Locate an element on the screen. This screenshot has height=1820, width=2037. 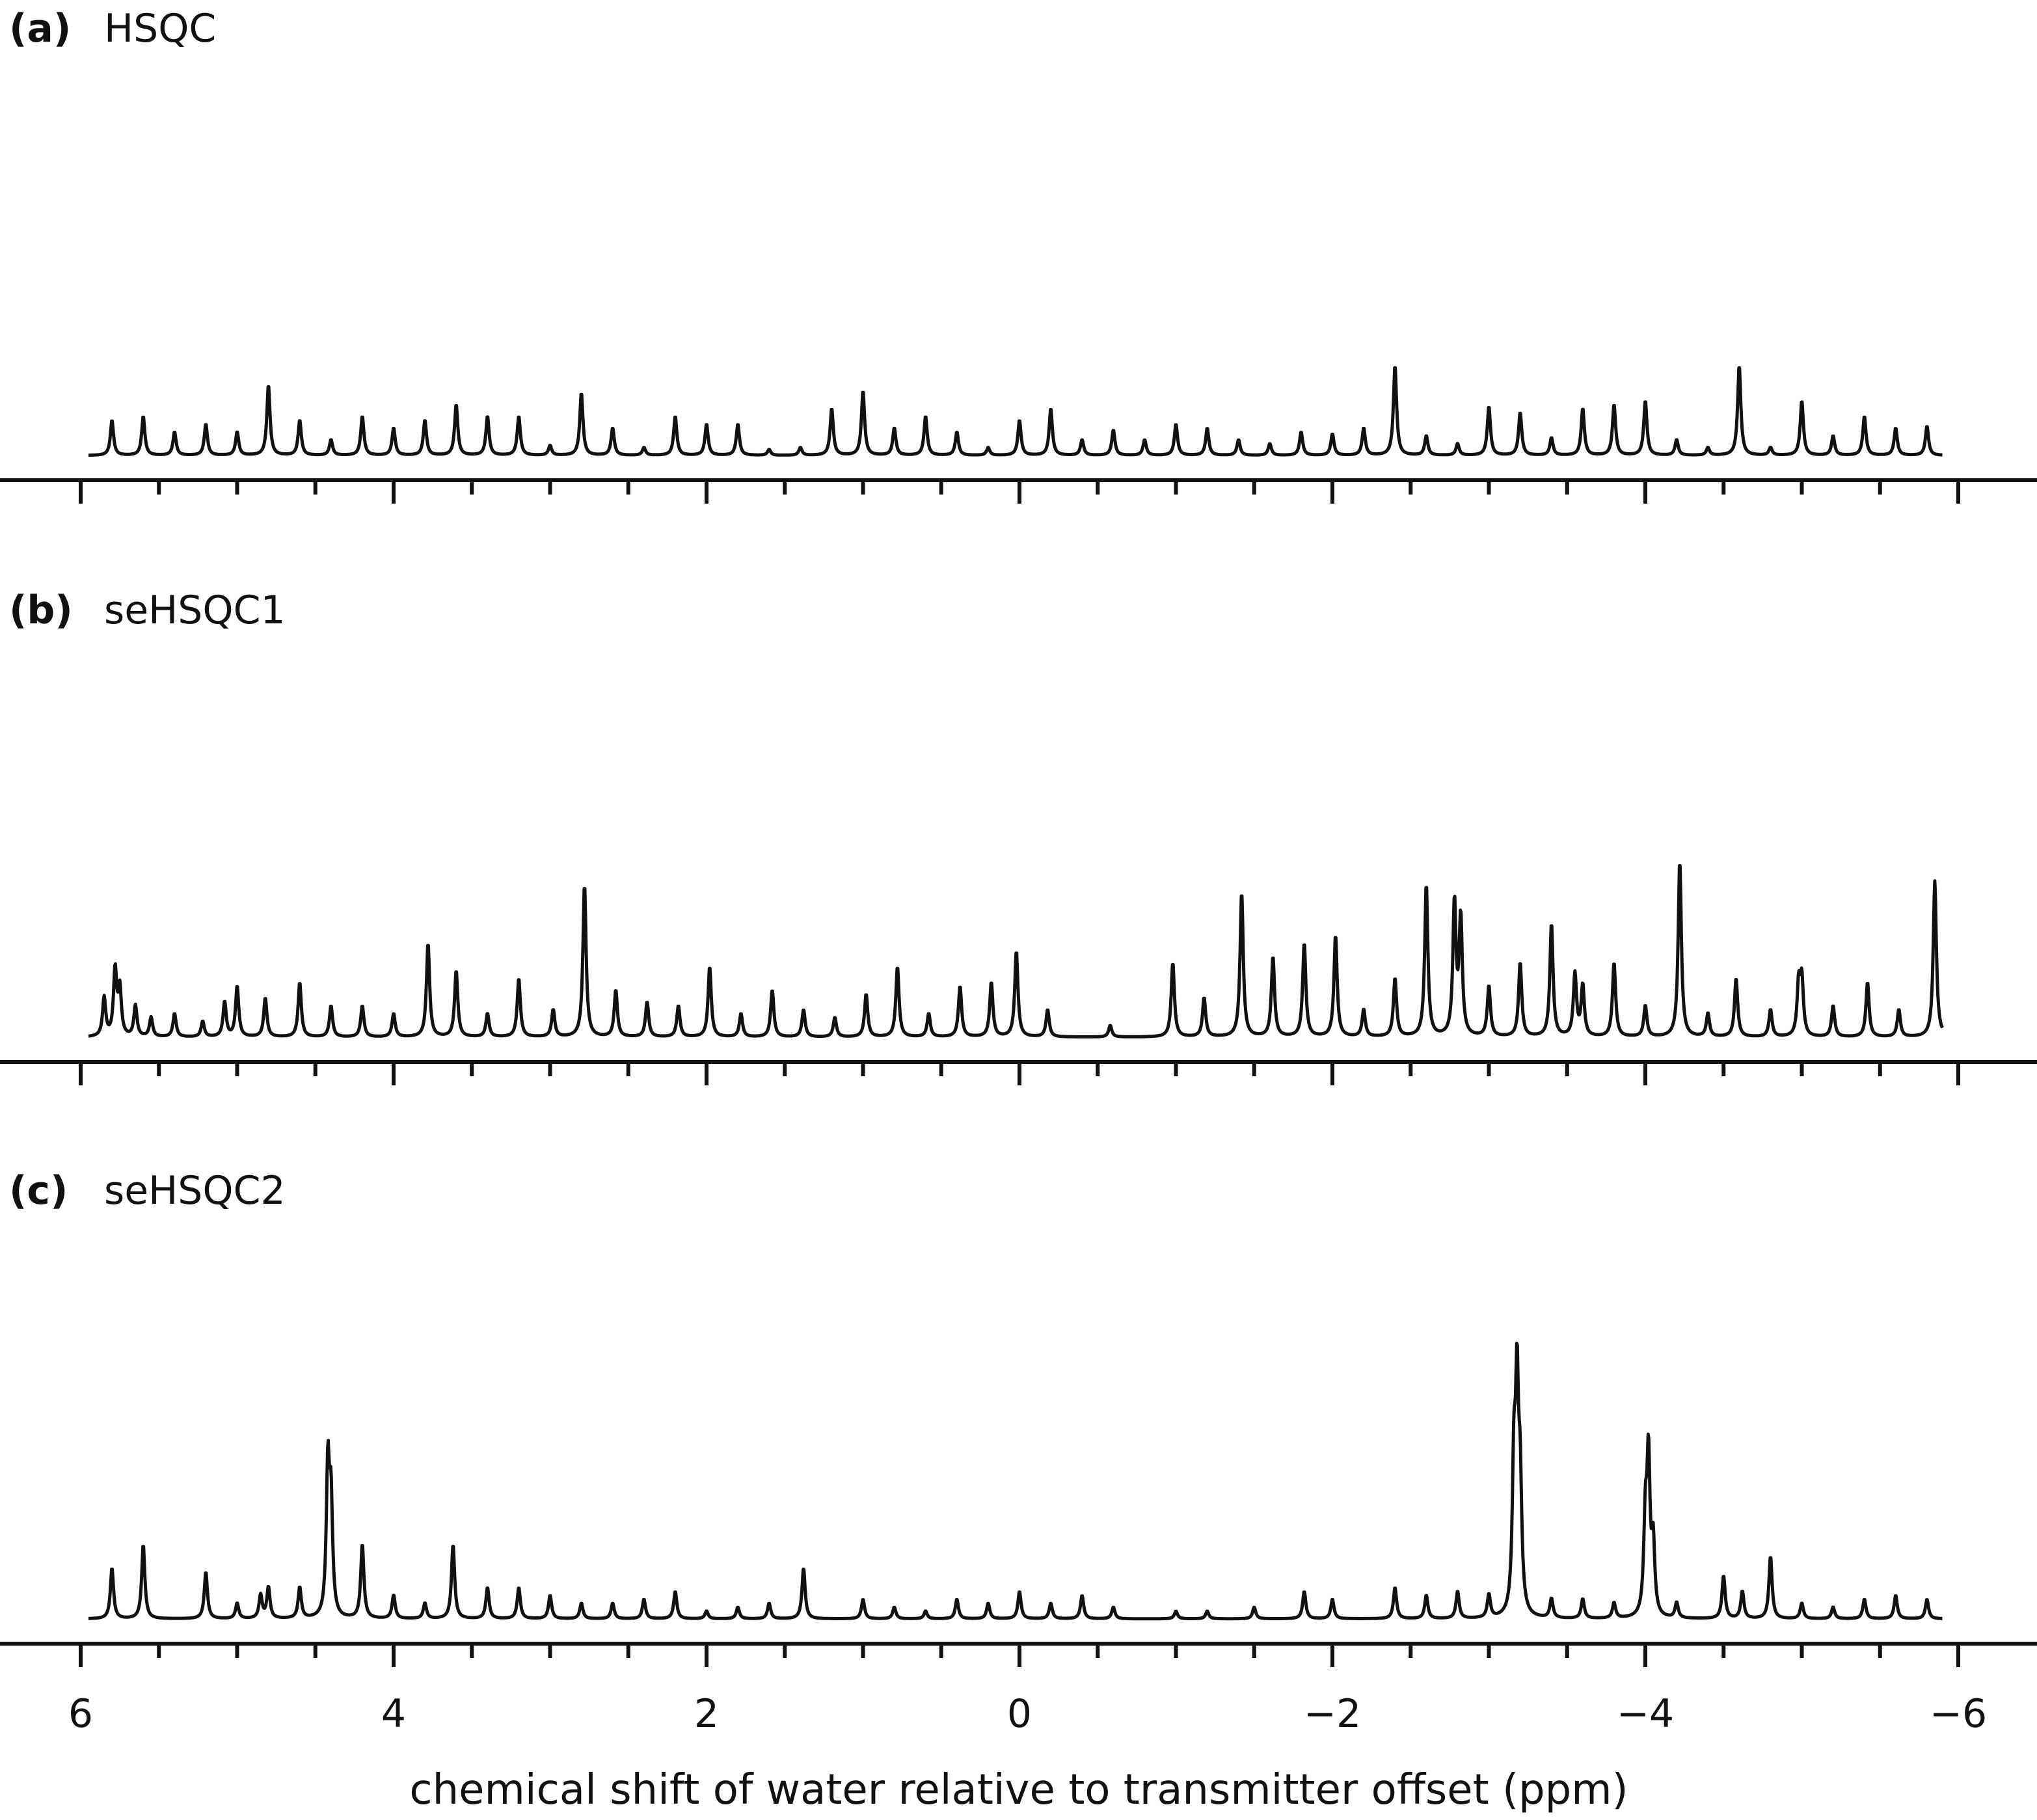
panel-c-letter: (c) is located at coordinates (38, 1191).